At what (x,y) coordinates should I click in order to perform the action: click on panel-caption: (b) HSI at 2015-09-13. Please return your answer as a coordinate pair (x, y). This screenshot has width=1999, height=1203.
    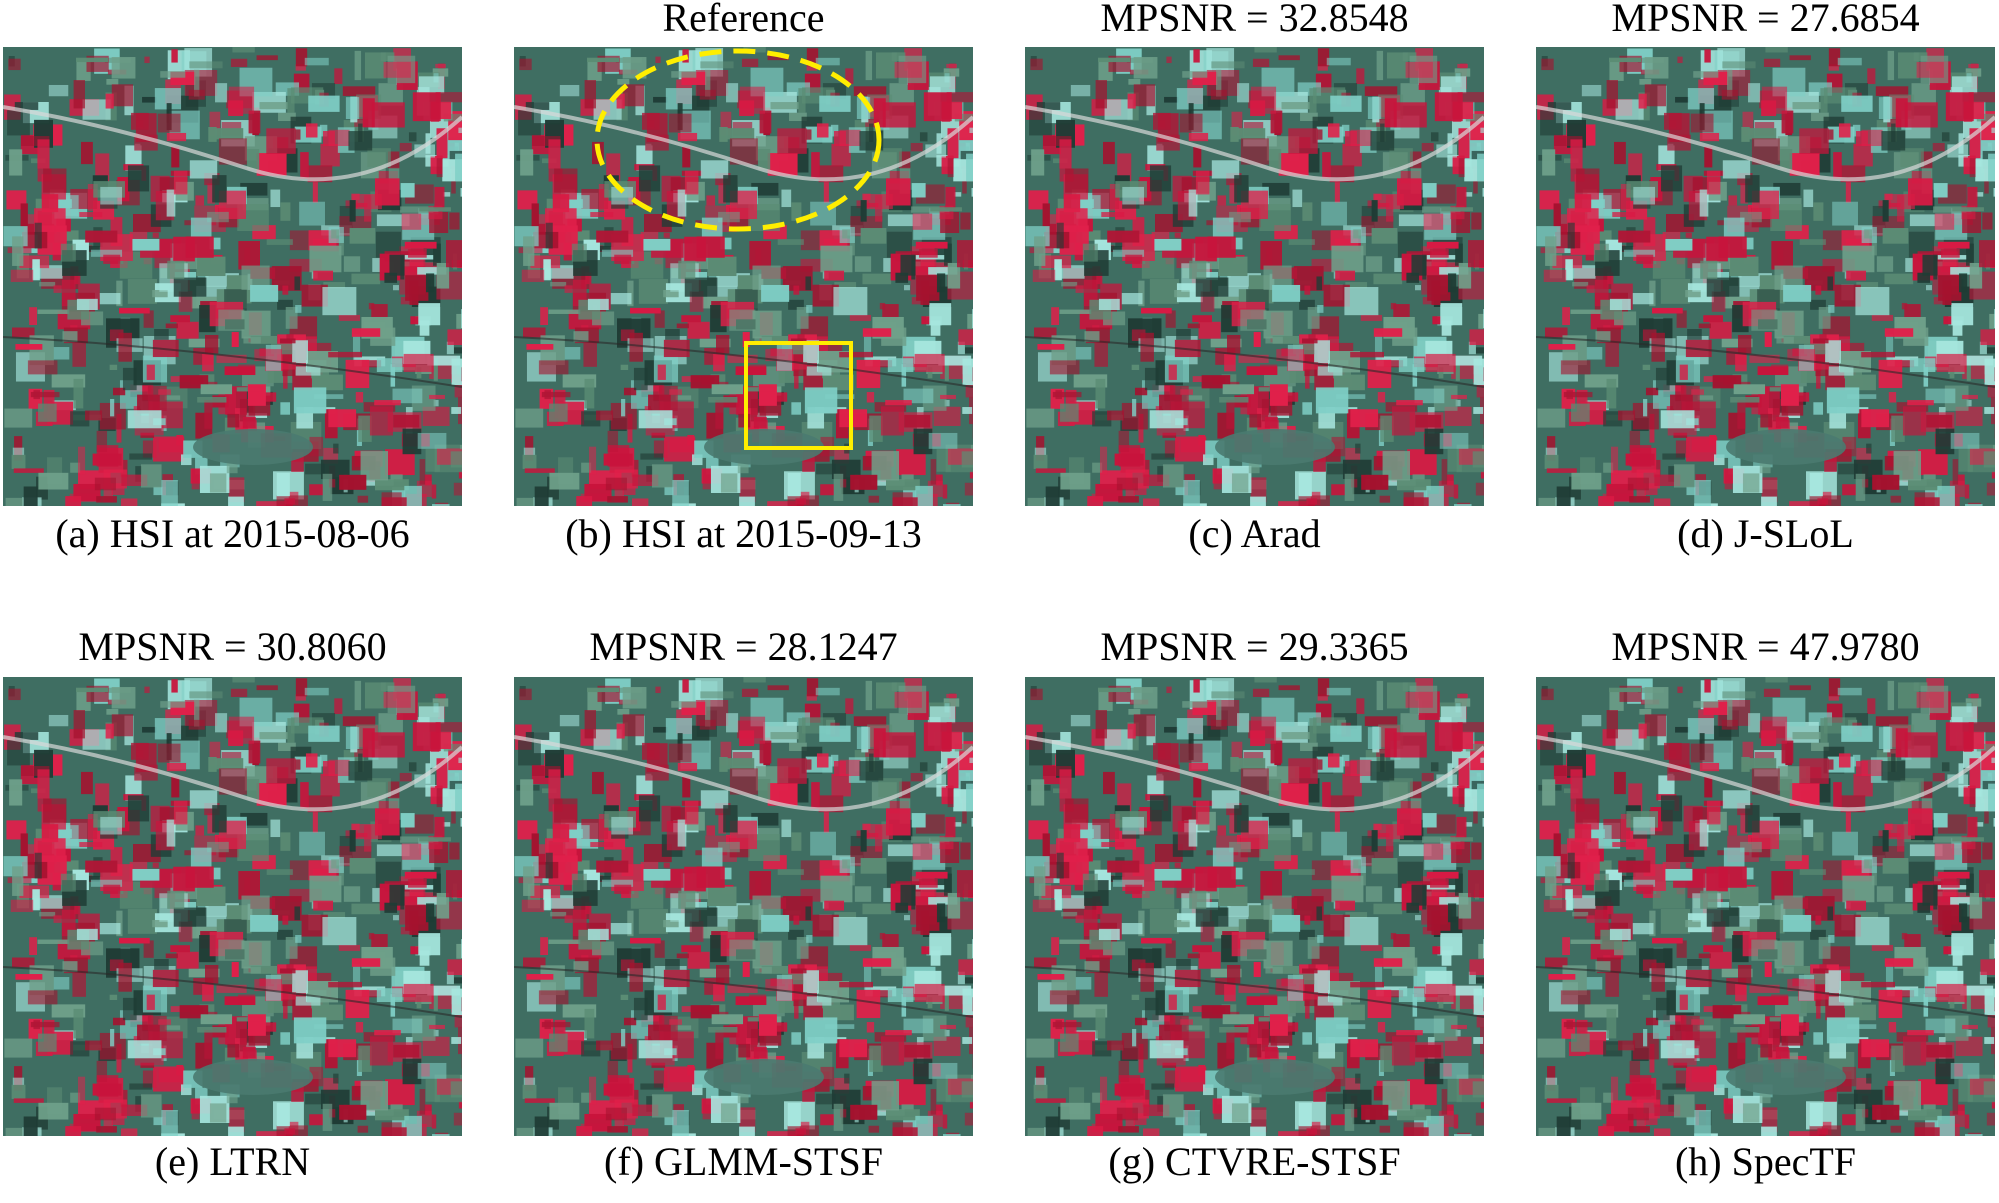
    Looking at the image, I should click on (743, 533).